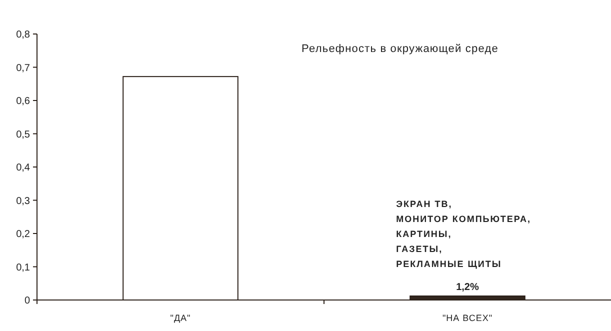  I want to click on y-tick-label: 0,8, so click(23, 35).